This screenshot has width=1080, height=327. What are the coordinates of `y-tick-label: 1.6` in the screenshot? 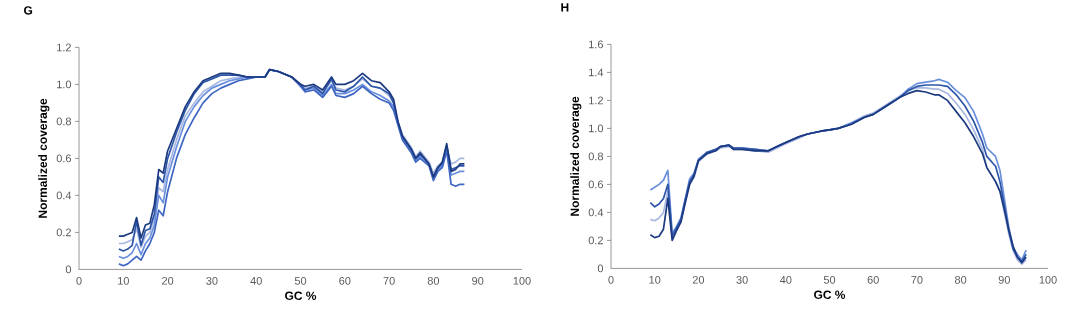 It's located at (596, 44).